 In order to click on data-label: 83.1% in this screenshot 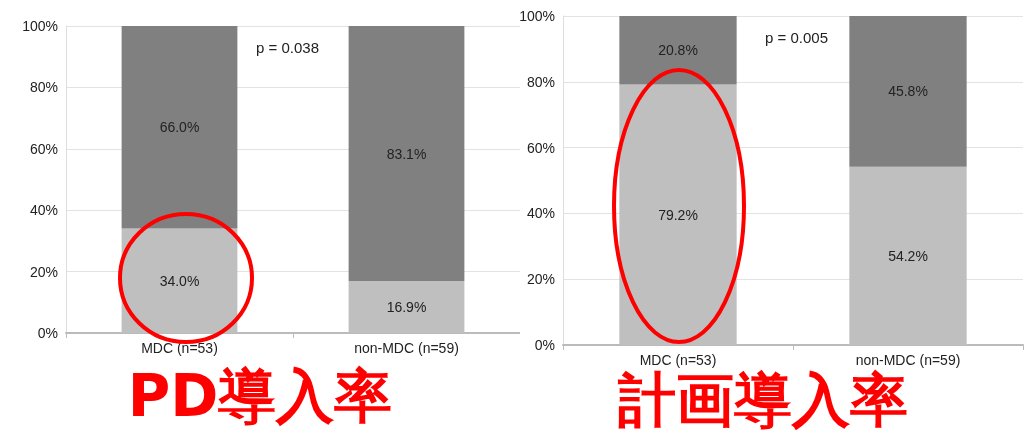, I will do `click(406, 153)`.